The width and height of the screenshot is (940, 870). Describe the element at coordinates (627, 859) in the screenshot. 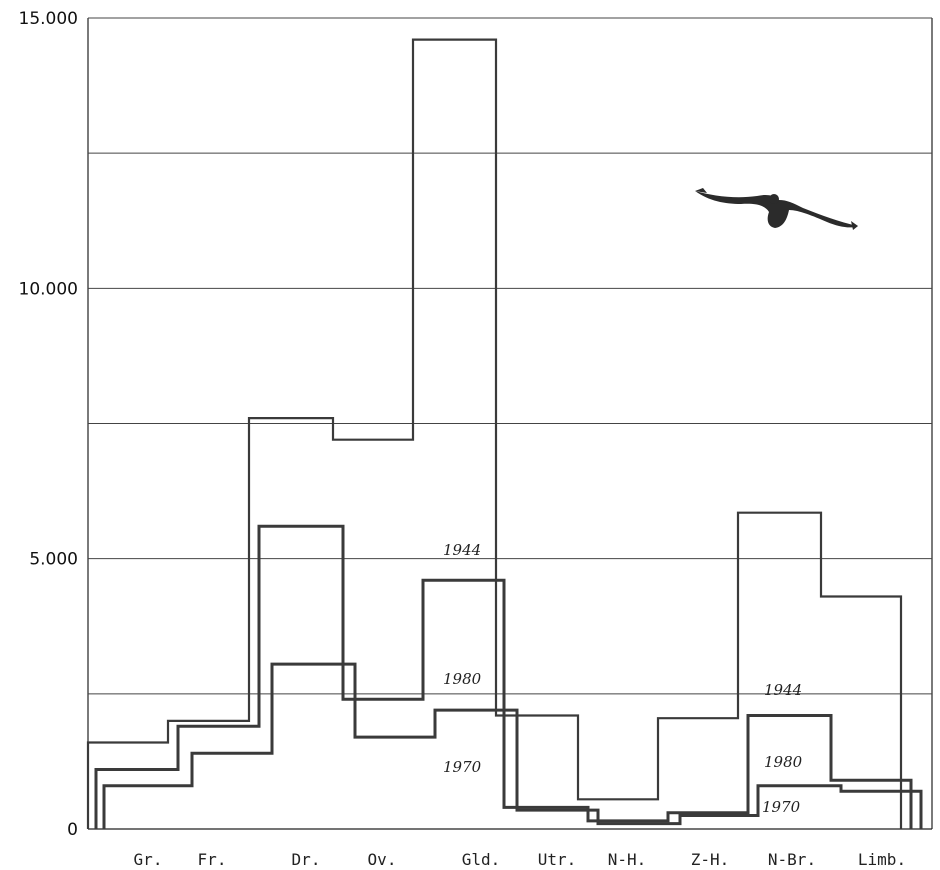

I see `x-tick-label: N-H.` at that location.